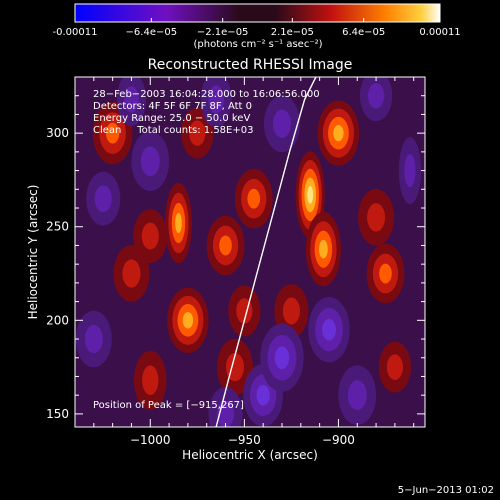 The image size is (500, 500). Describe the element at coordinates (57, 133) in the screenshot. I see `y-tick-label: 300` at that location.